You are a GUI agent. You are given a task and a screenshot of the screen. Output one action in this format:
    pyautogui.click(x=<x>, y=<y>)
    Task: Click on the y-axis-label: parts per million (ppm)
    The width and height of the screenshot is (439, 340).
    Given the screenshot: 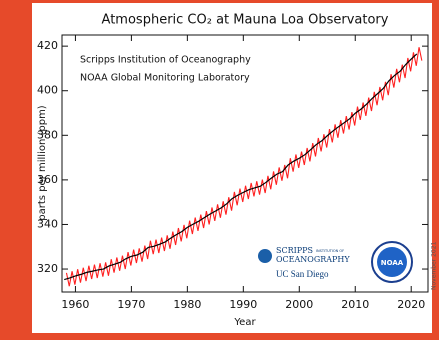 What is the action you would take?
    pyautogui.click(x=42, y=163)
    